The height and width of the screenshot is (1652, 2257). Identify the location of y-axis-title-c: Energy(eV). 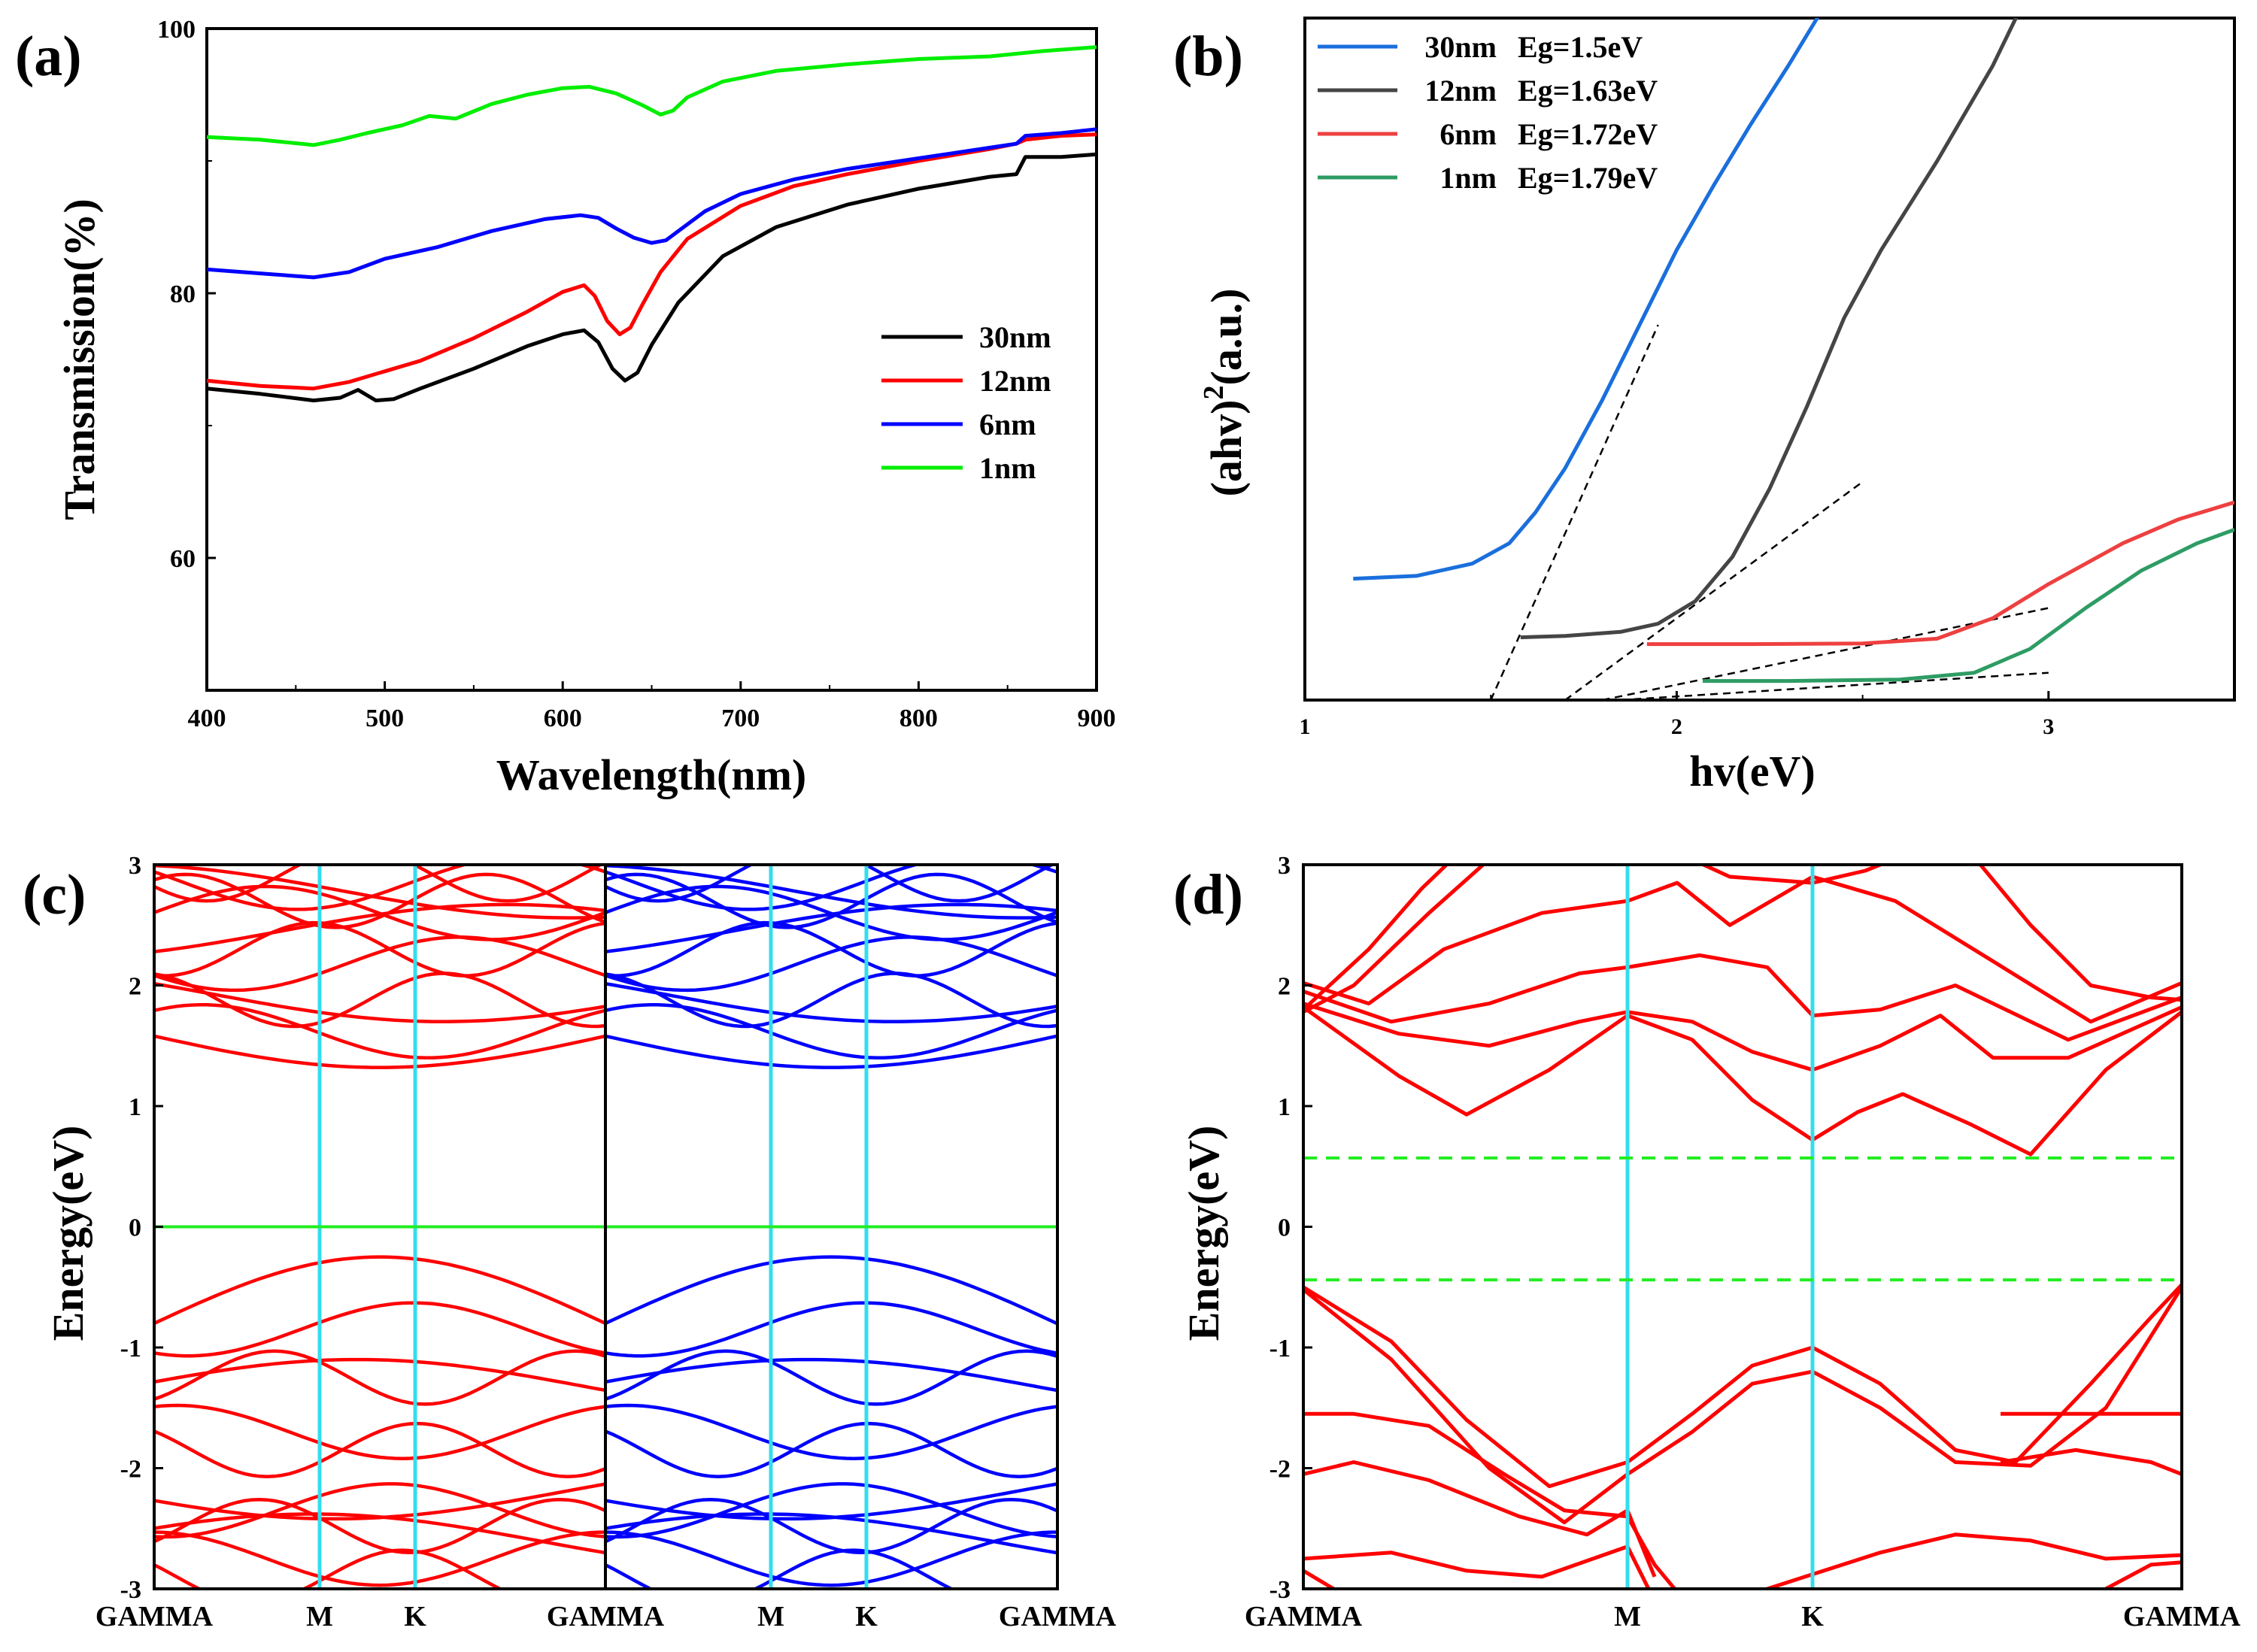
(68, 1233).